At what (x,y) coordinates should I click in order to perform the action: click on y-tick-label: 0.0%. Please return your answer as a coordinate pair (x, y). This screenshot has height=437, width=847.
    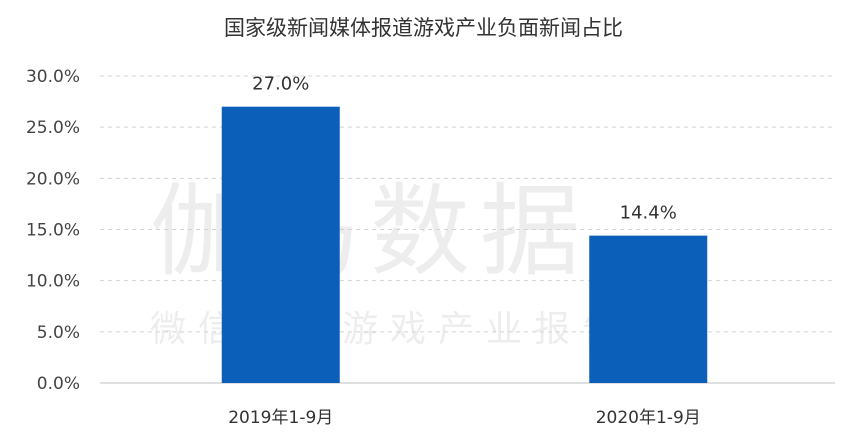
    Looking at the image, I should click on (58, 384).